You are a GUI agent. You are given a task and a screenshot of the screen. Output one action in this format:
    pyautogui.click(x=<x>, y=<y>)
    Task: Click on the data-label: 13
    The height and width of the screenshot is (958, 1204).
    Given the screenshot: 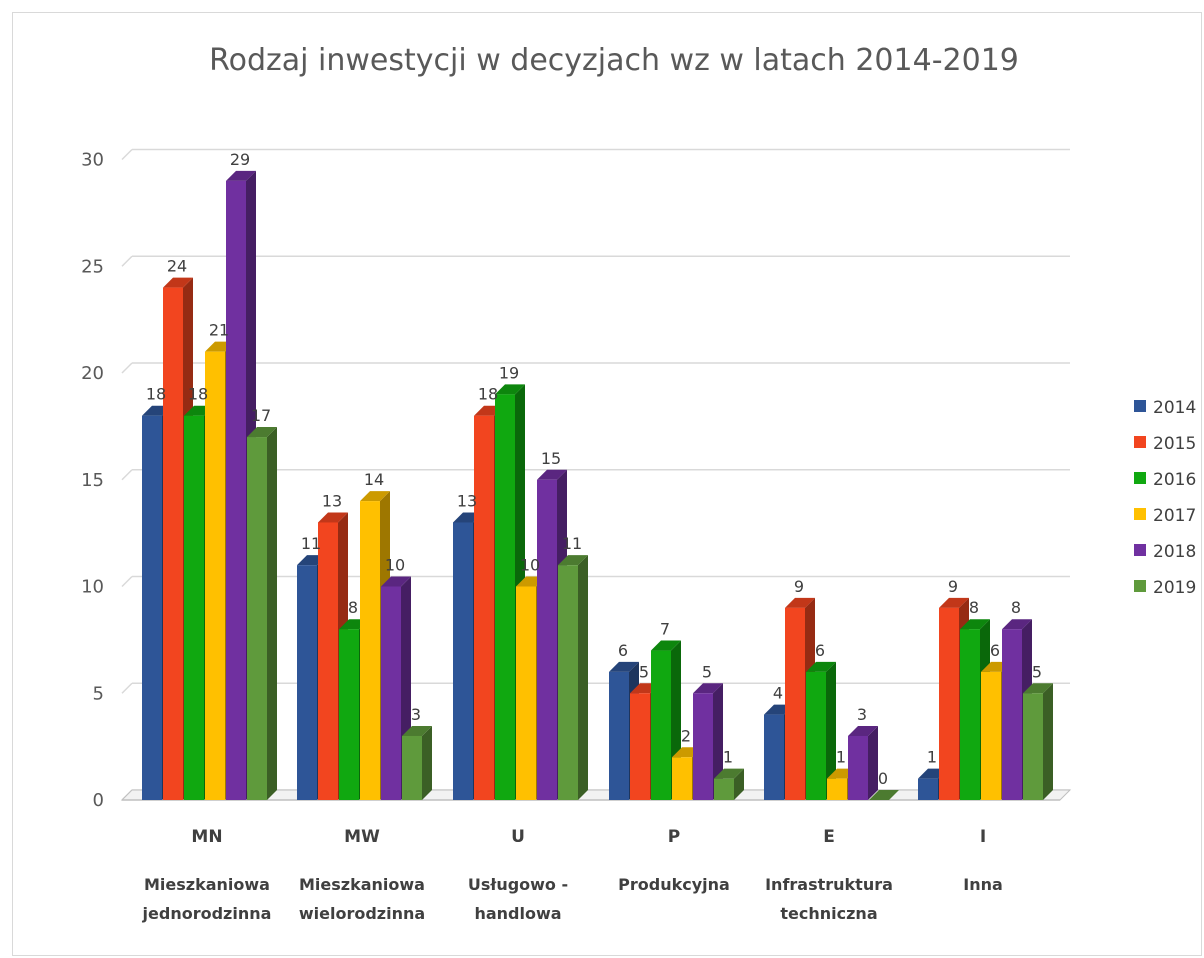 What is the action you would take?
    pyautogui.click(x=467, y=500)
    